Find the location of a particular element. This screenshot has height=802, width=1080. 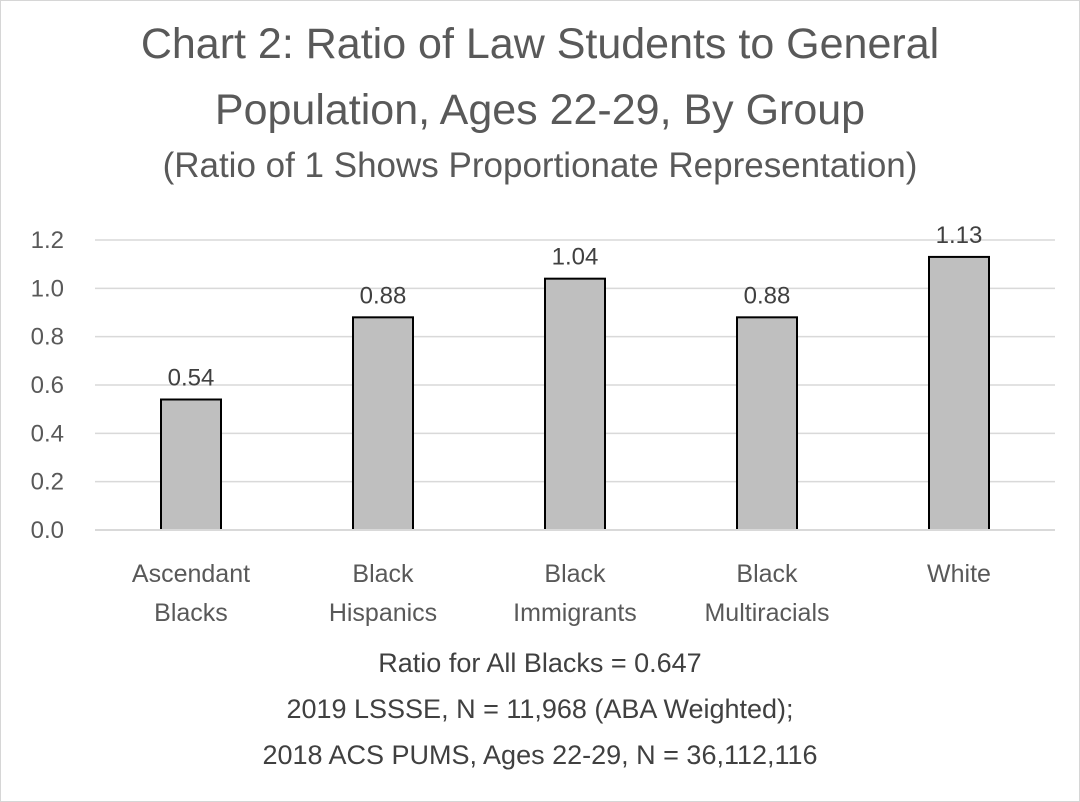

y-tick-label: 1.2 is located at coordinates (47, 240).